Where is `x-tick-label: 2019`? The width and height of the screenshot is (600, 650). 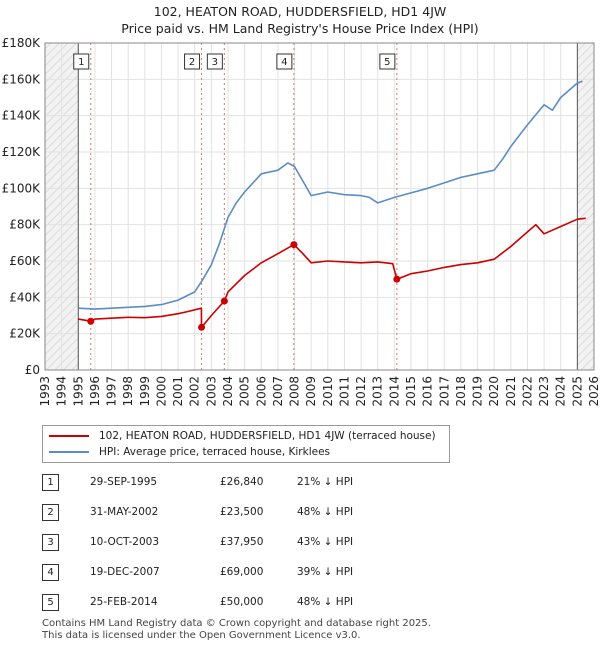 x-tick-label: 2019 is located at coordinates (478, 391).